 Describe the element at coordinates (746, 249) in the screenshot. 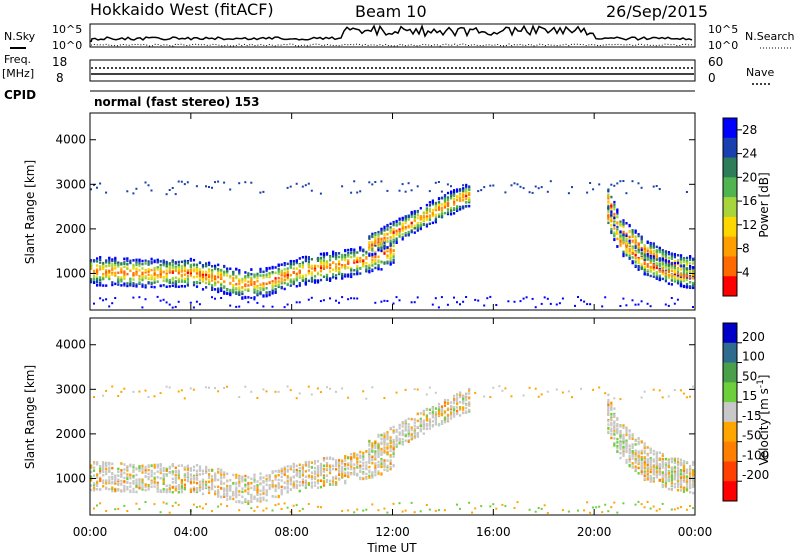

I see `colorbar-tick-label: 8` at that location.